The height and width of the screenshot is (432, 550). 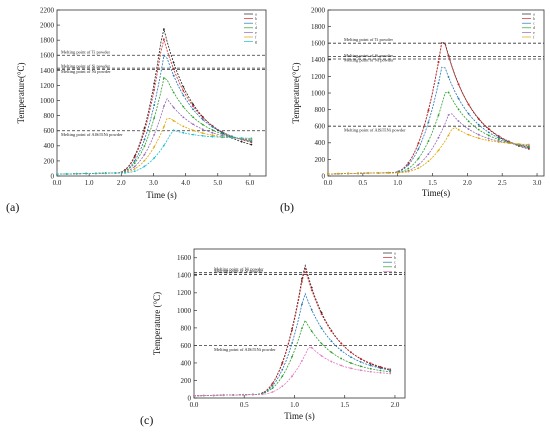 What do you see at coordinates (47, 25) in the screenshot?
I see `y-tick-label: 2000` at bounding box center [47, 25].